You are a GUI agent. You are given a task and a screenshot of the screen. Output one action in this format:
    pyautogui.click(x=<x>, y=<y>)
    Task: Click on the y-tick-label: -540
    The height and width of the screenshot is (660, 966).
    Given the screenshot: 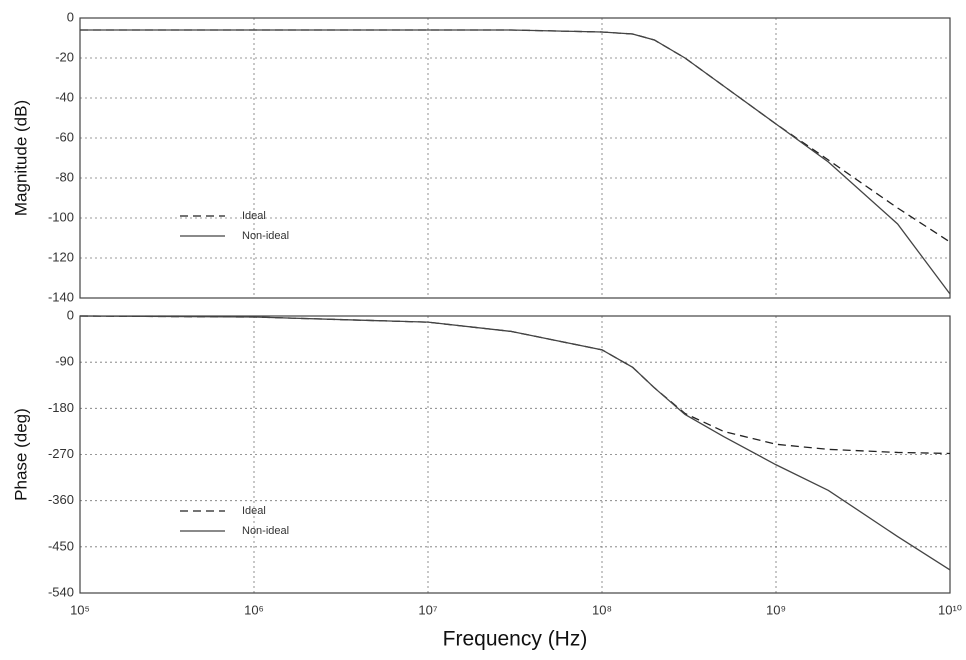 What is the action you would take?
    pyautogui.click(x=61, y=591)
    